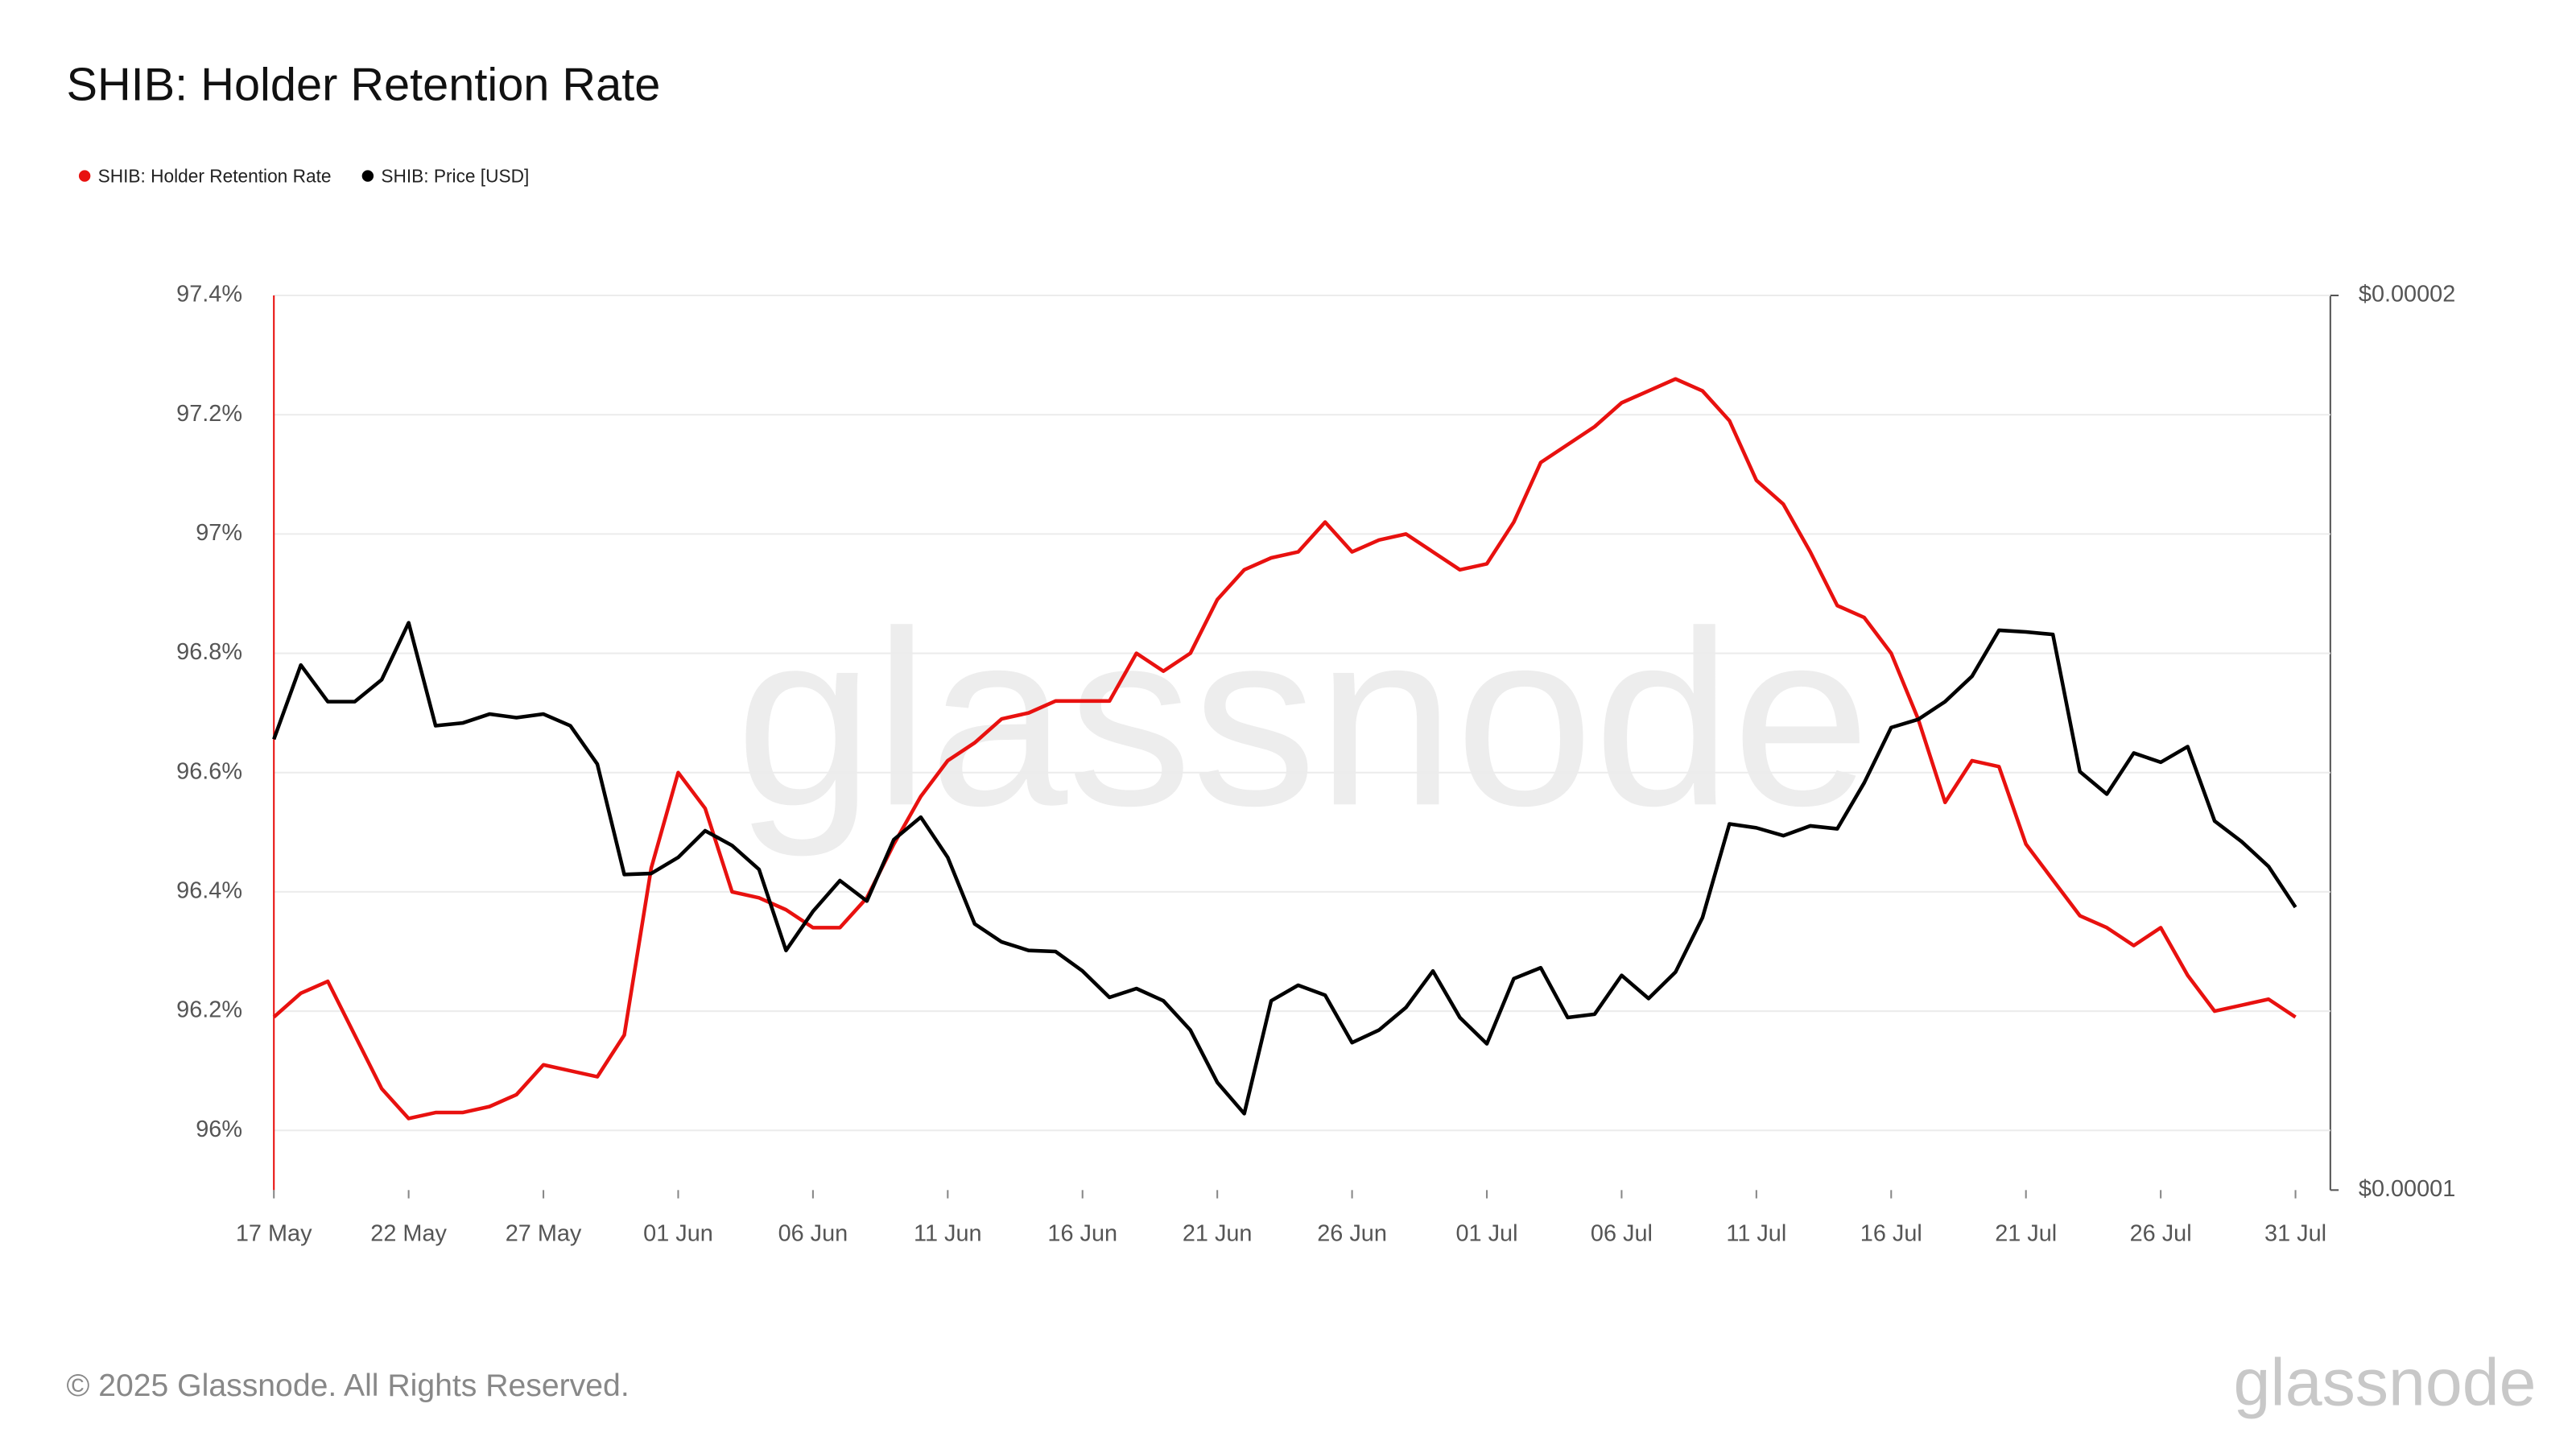 The height and width of the screenshot is (1449, 2576). Describe the element at coordinates (209, 891) in the screenshot. I see `y-tick-label: 96.4%` at that location.